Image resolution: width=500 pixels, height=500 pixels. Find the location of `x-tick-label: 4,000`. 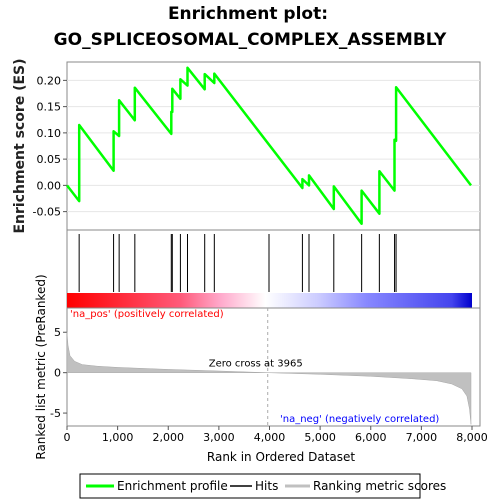

x-tick-label: 4,000 is located at coordinates (270, 437).